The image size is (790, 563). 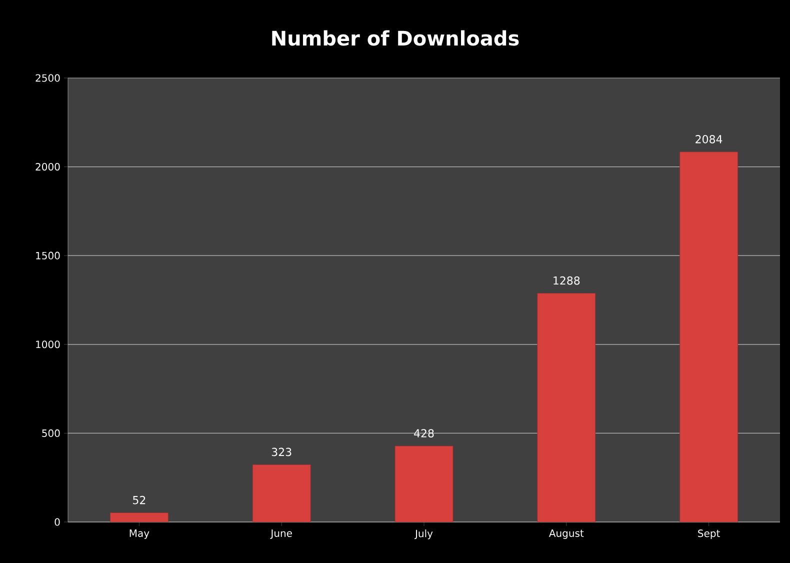 I want to click on y-tick-label: 500, so click(x=51, y=433).